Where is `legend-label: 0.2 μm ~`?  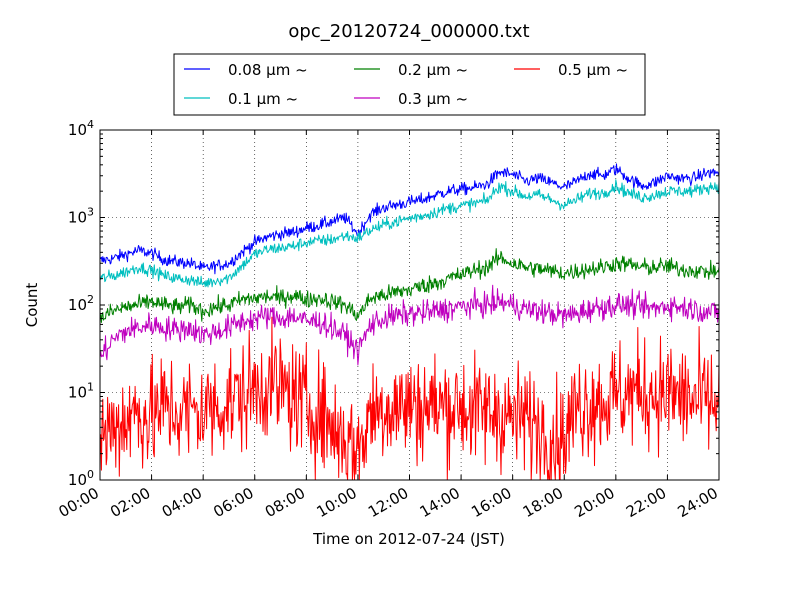
legend-label: 0.2 μm ~ is located at coordinates (433, 70).